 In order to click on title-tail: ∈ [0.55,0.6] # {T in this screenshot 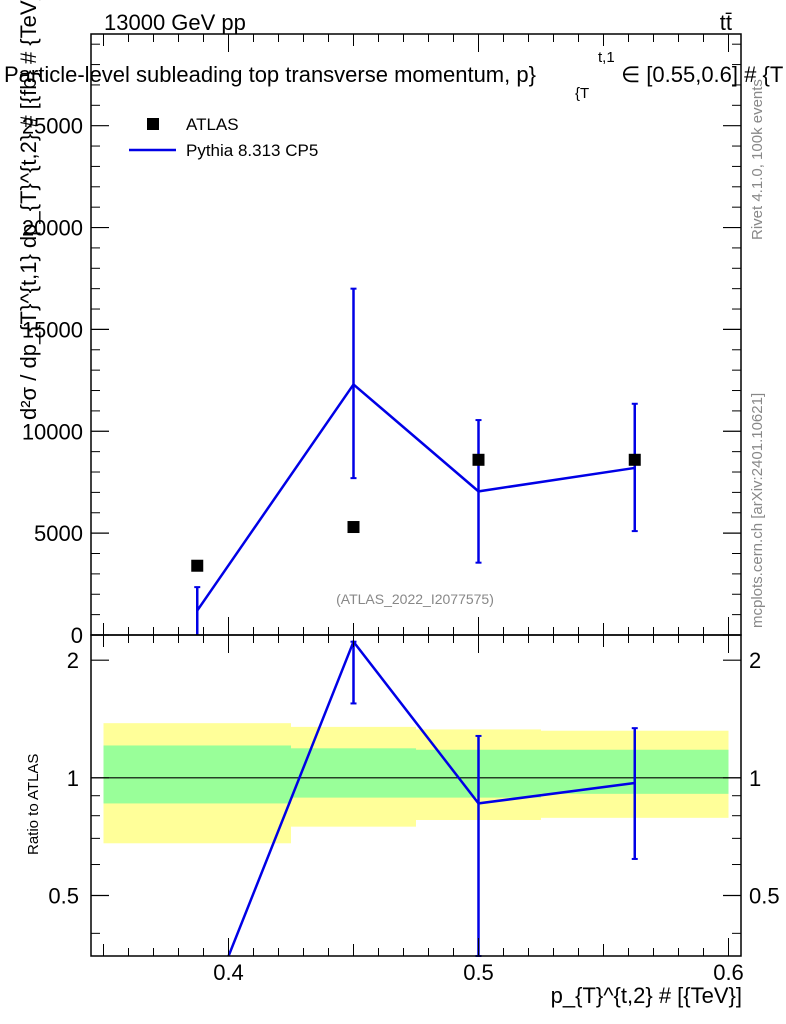, I will do `click(702, 74)`.